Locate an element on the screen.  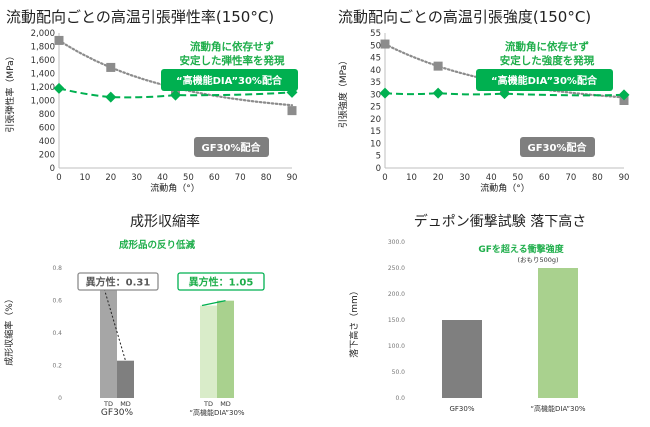
strength-note-line2: 安定した強度を発現 is located at coordinates (547, 60).